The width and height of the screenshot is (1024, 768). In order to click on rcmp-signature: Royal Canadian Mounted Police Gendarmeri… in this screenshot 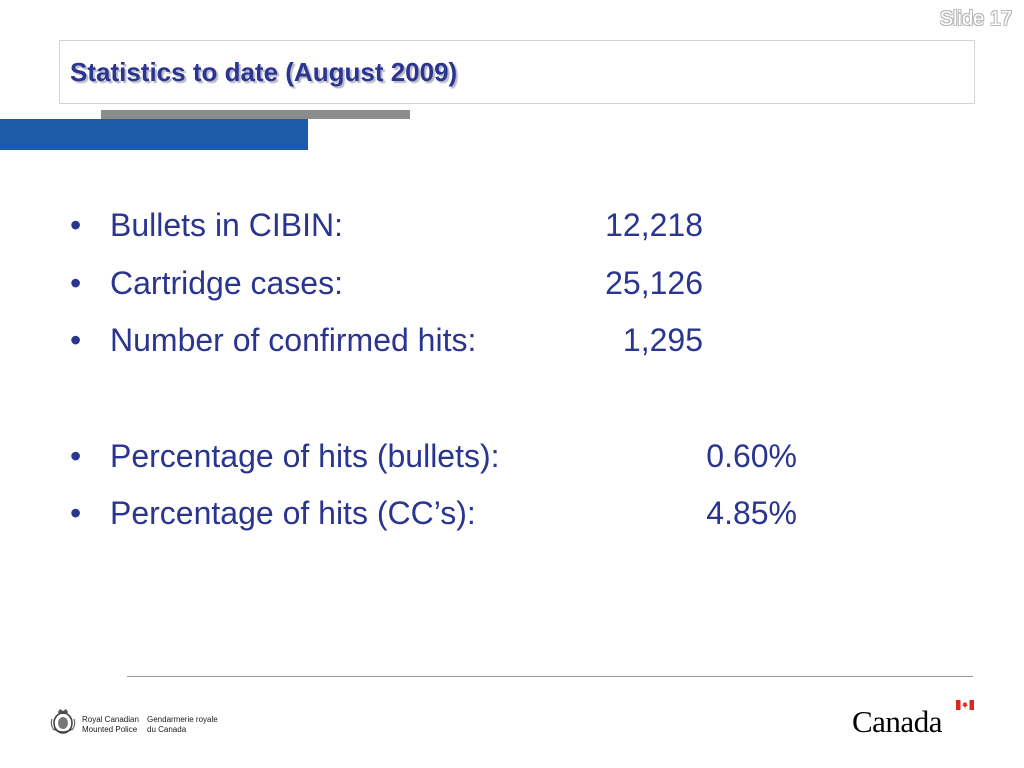, I will do `click(150, 722)`.